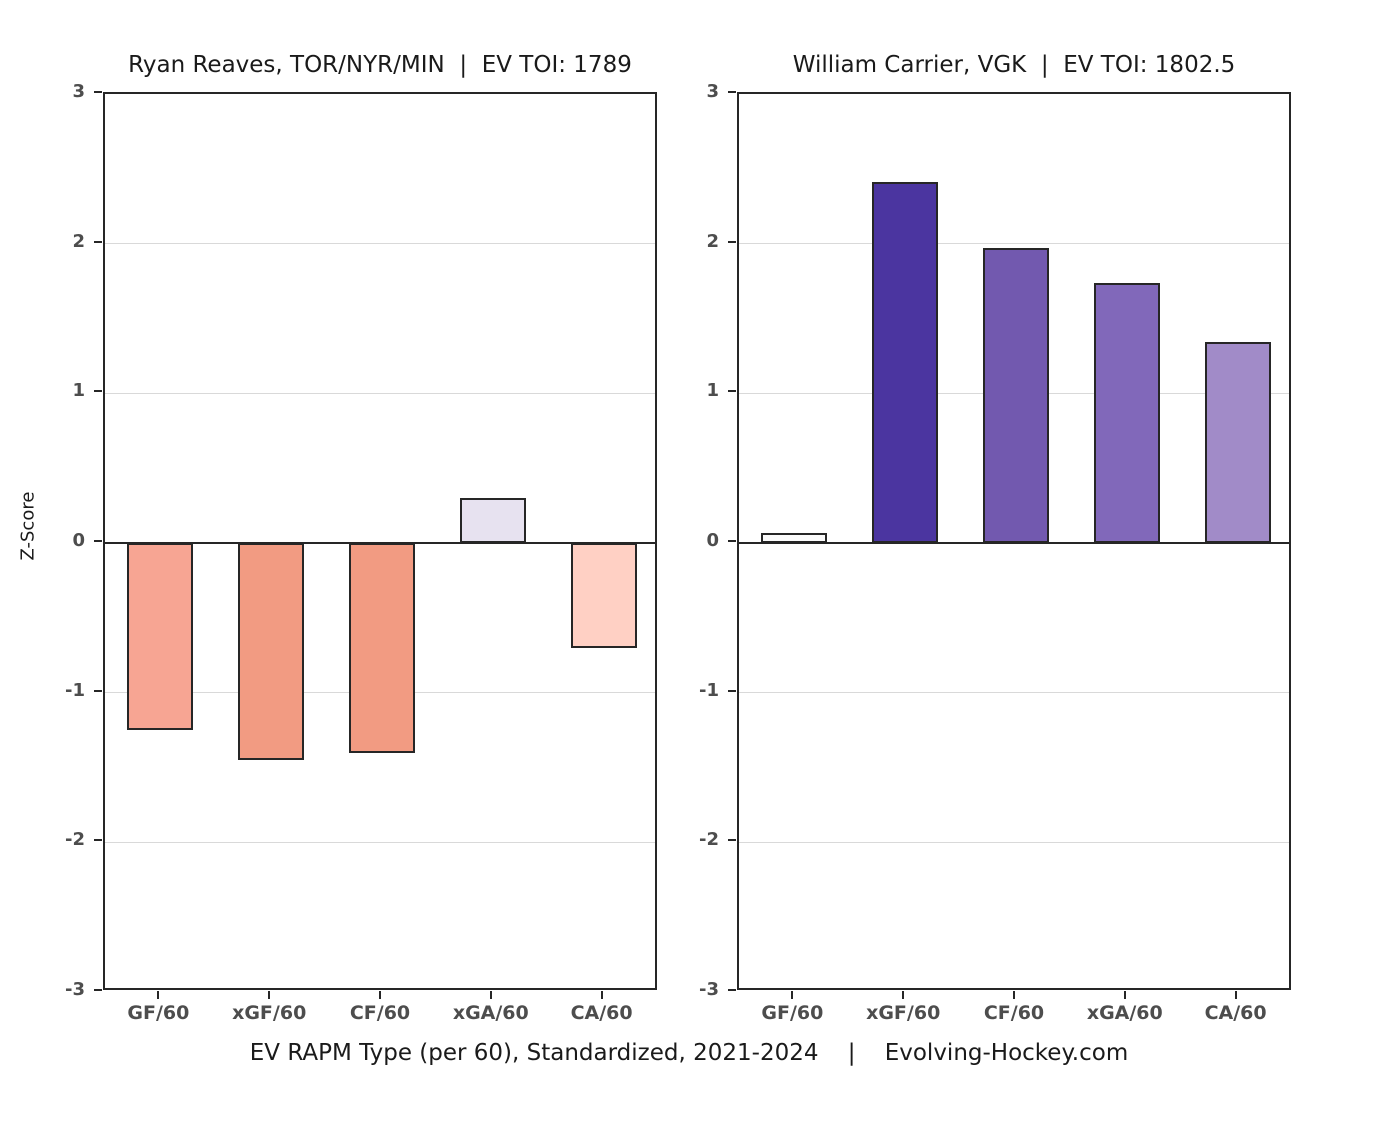 This screenshot has height=1126, width=1378. I want to click on y-axis-title: Z-Score, so click(28, 526).